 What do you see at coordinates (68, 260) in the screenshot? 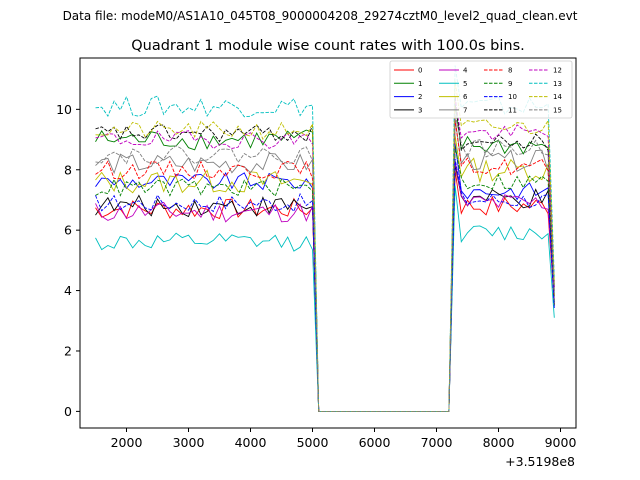
I see `y-axis: 0 2 4 6 8 10` at bounding box center [68, 260].